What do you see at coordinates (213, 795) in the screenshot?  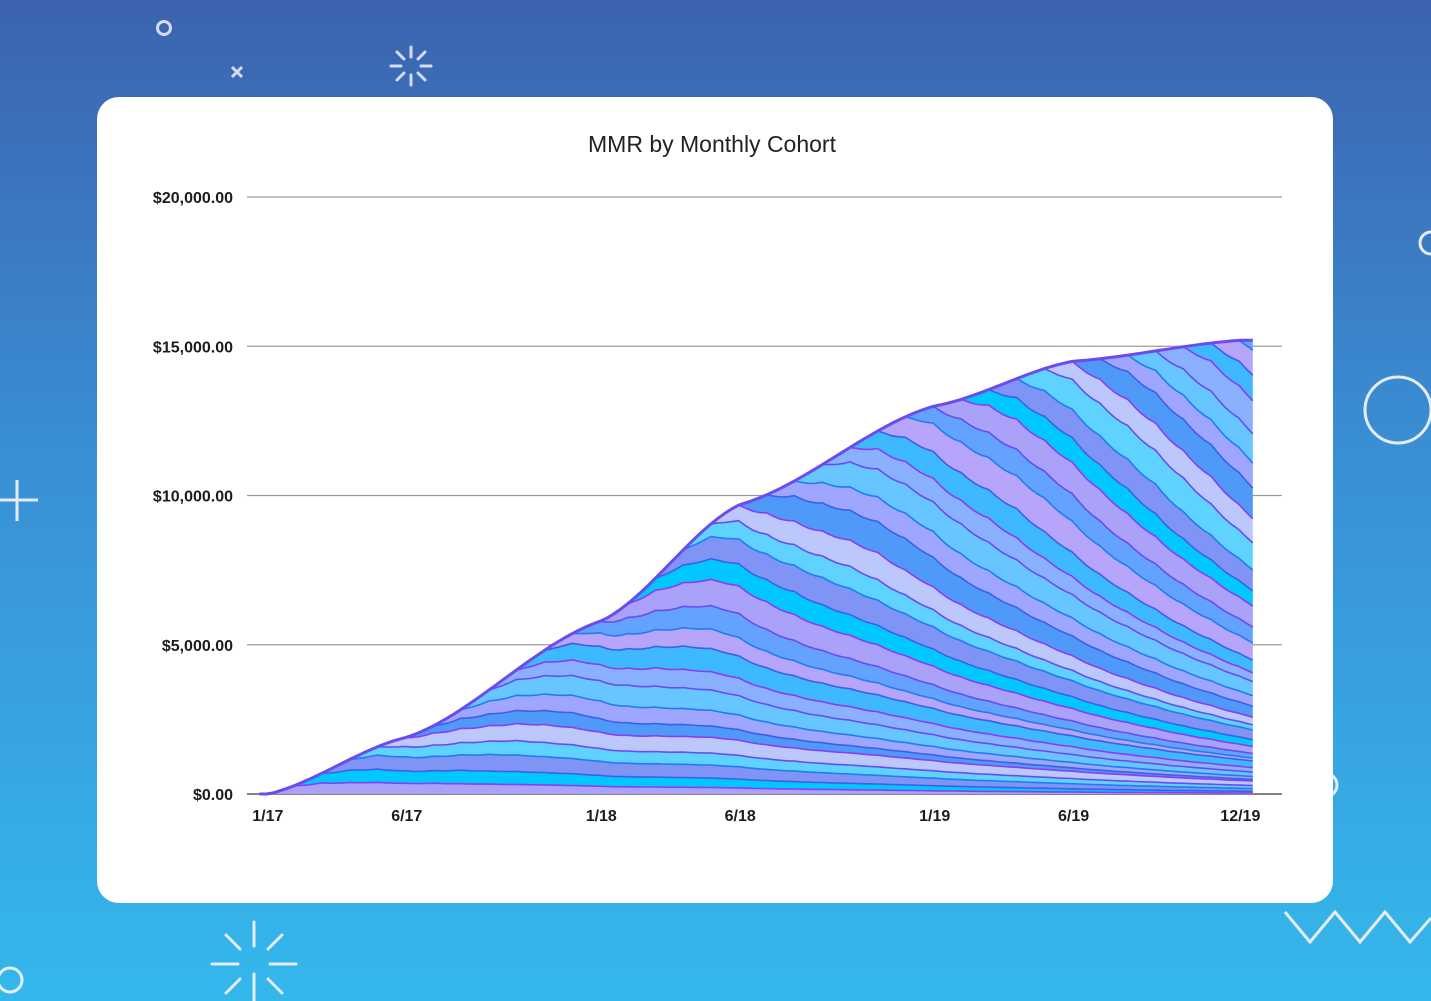 I see `y-tick-label: $0.00` at bounding box center [213, 795].